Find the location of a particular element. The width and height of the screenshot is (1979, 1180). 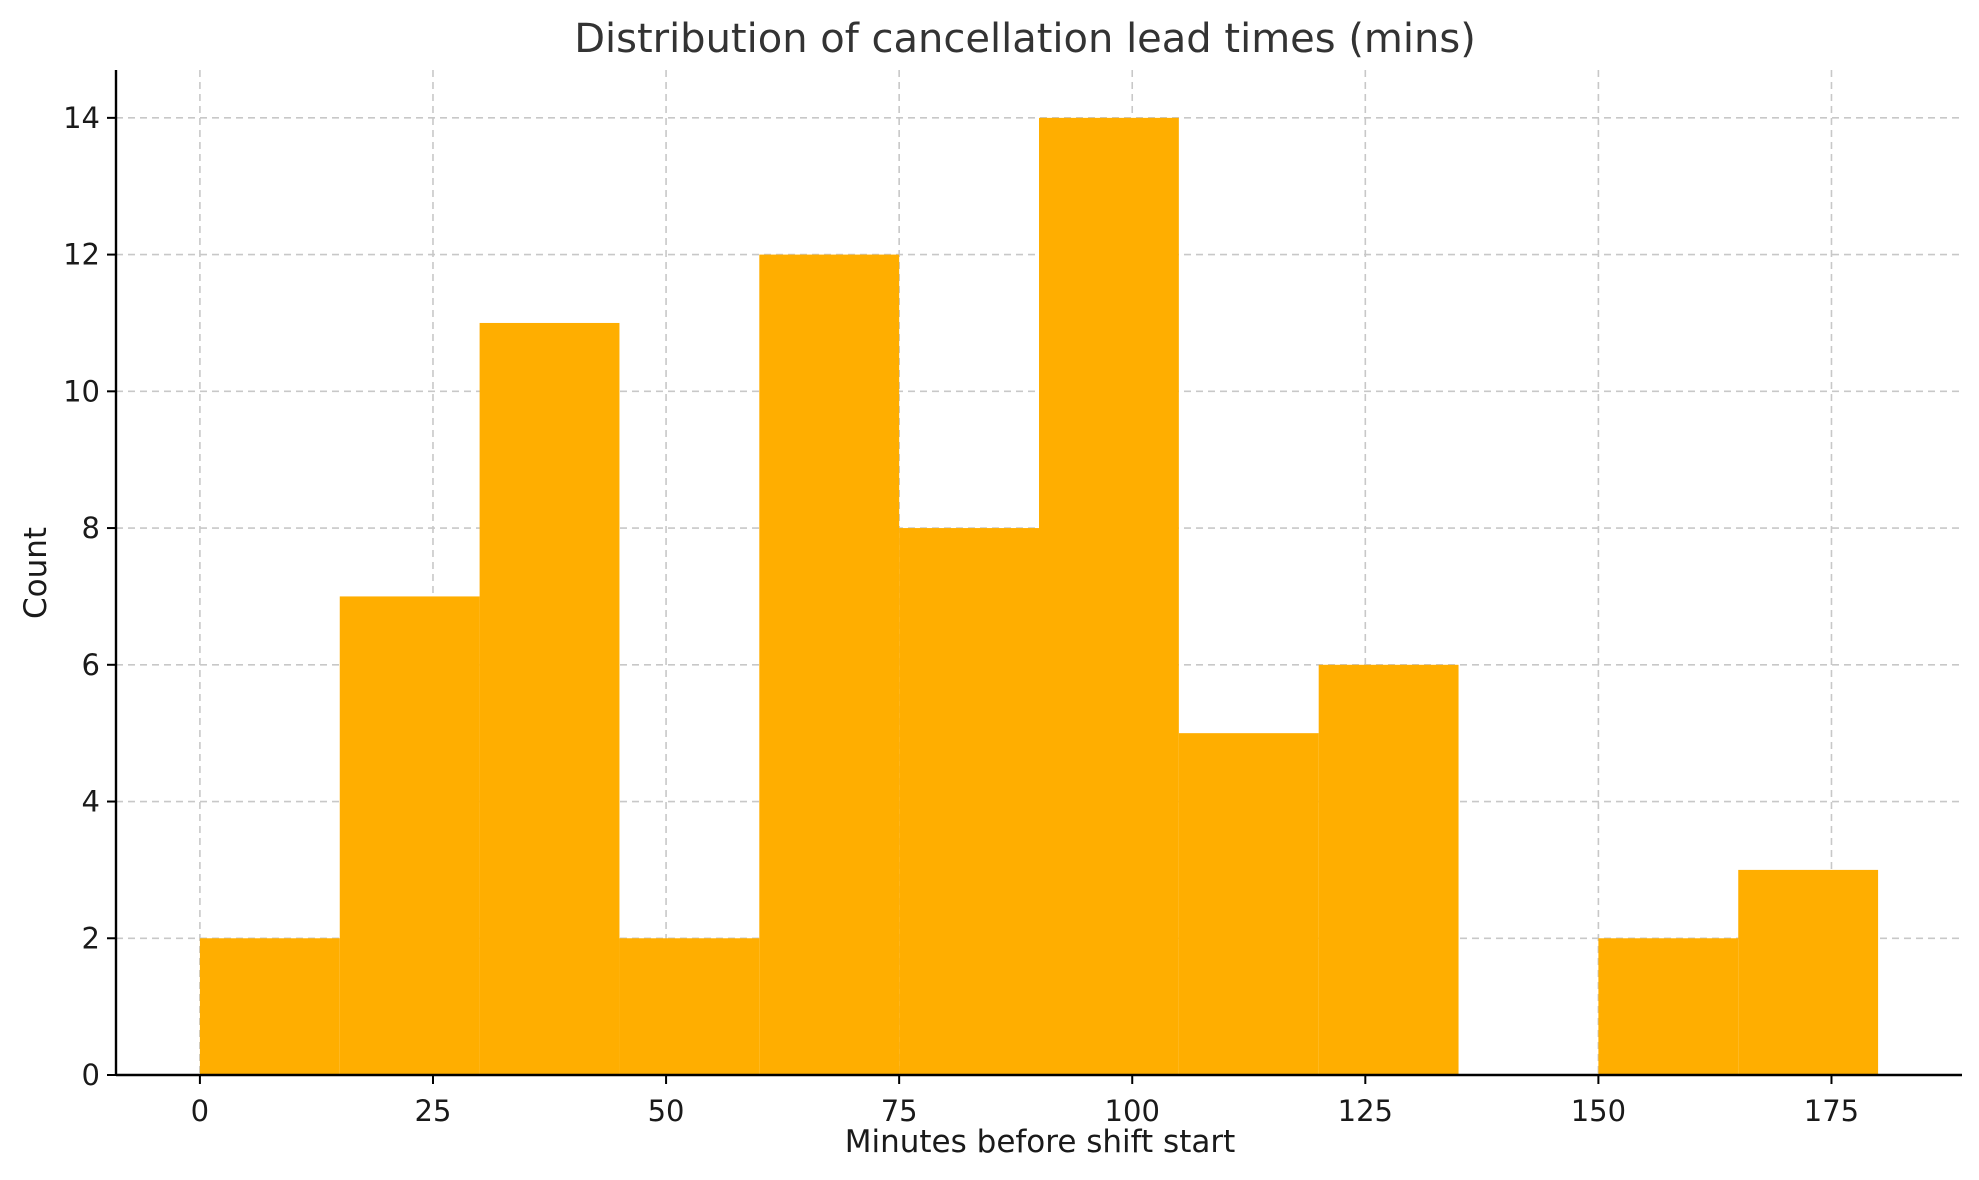

y-tick-label: 4 is located at coordinates (91, 802).